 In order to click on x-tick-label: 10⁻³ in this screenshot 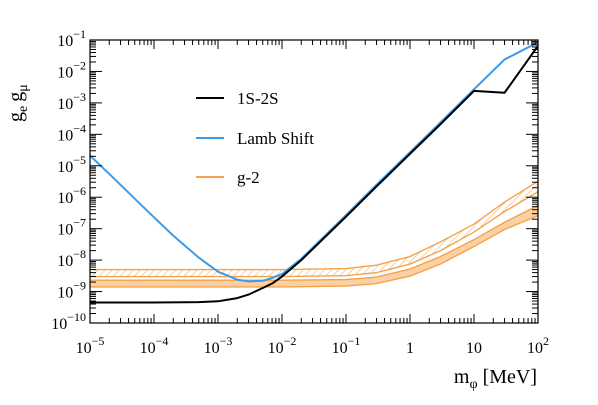, I will do `click(218, 345)`.